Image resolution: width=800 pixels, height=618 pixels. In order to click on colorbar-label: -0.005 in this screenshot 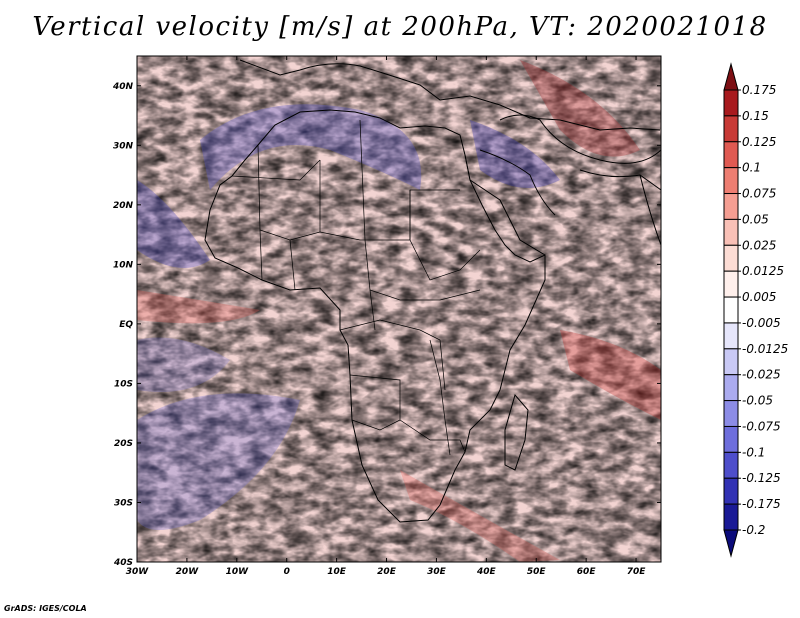, I will do `click(761, 323)`.